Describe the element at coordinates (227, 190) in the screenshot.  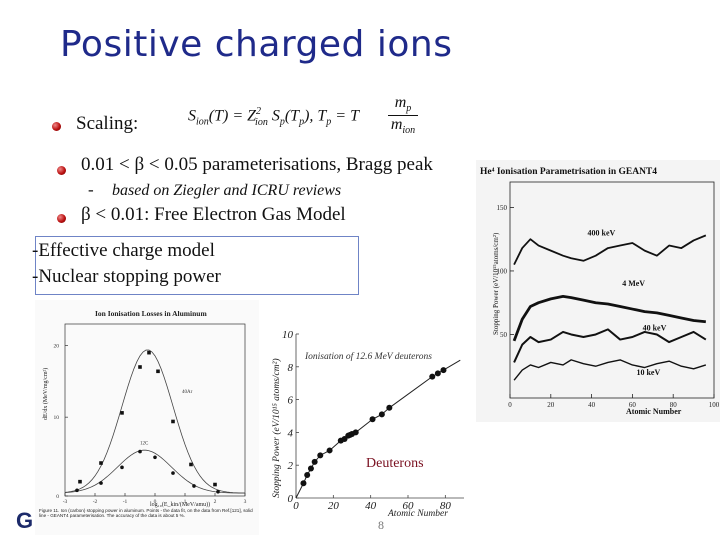
I see `sub-bullet-text: based on Ziegler and ICRU reviews` at that location.